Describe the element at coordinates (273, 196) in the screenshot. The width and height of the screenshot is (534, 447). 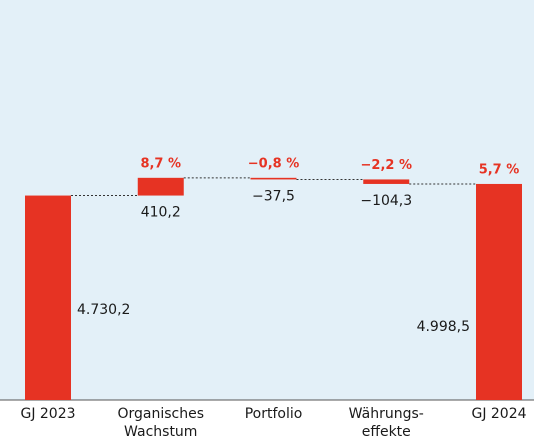
I see `value-label: −37,5` at that location.